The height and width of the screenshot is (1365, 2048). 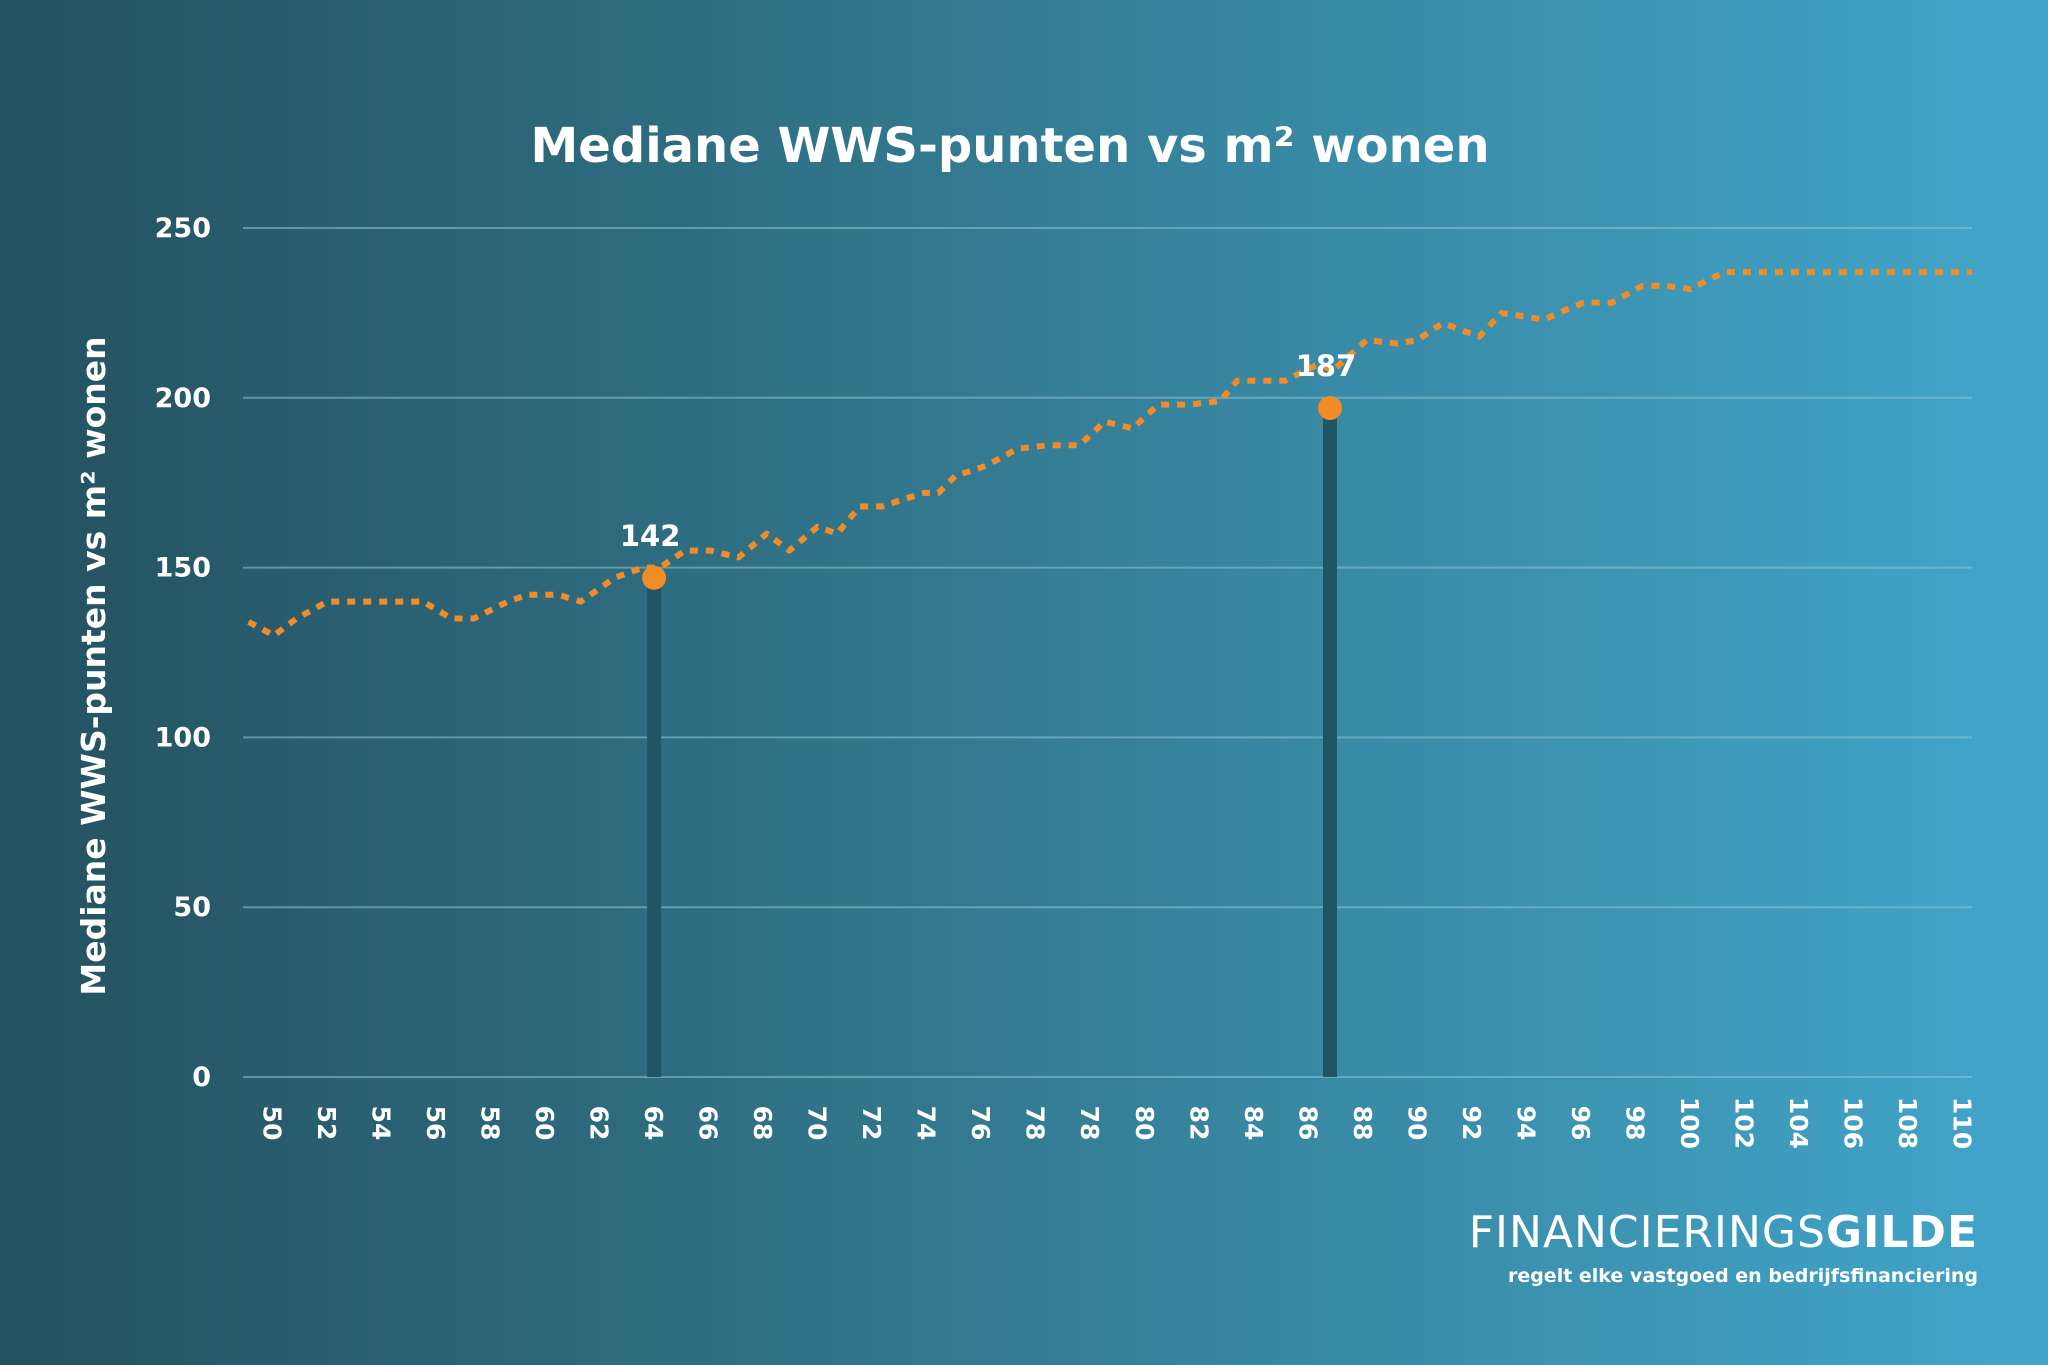 I want to click on brand-name-bold: GILDE, so click(x=1901, y=1232).